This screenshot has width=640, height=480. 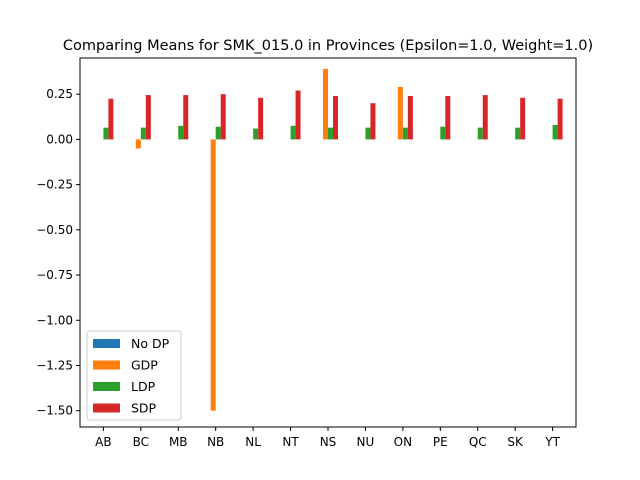 I want to click on bar-ldp-nu, so click(x=368, y=133).